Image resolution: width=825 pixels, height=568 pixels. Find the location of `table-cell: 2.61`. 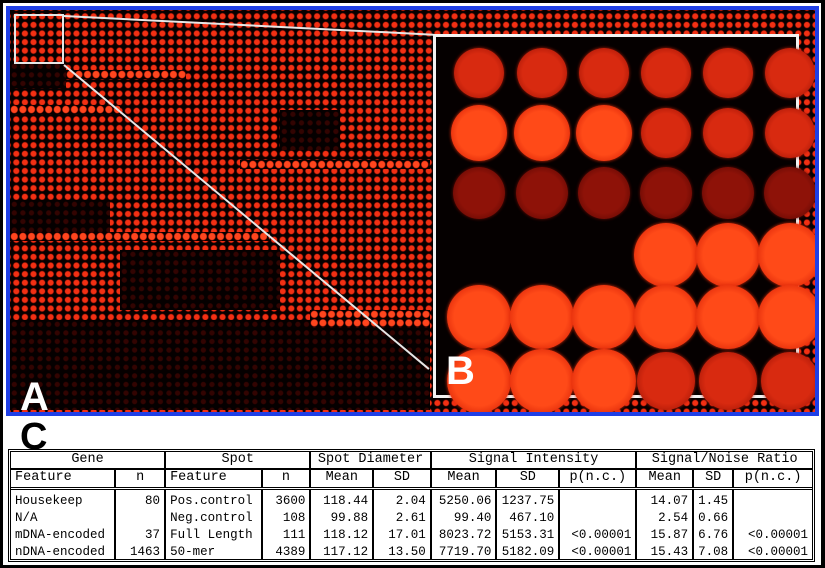

table-cell: 2.61 is located at coordinates (401, 517).